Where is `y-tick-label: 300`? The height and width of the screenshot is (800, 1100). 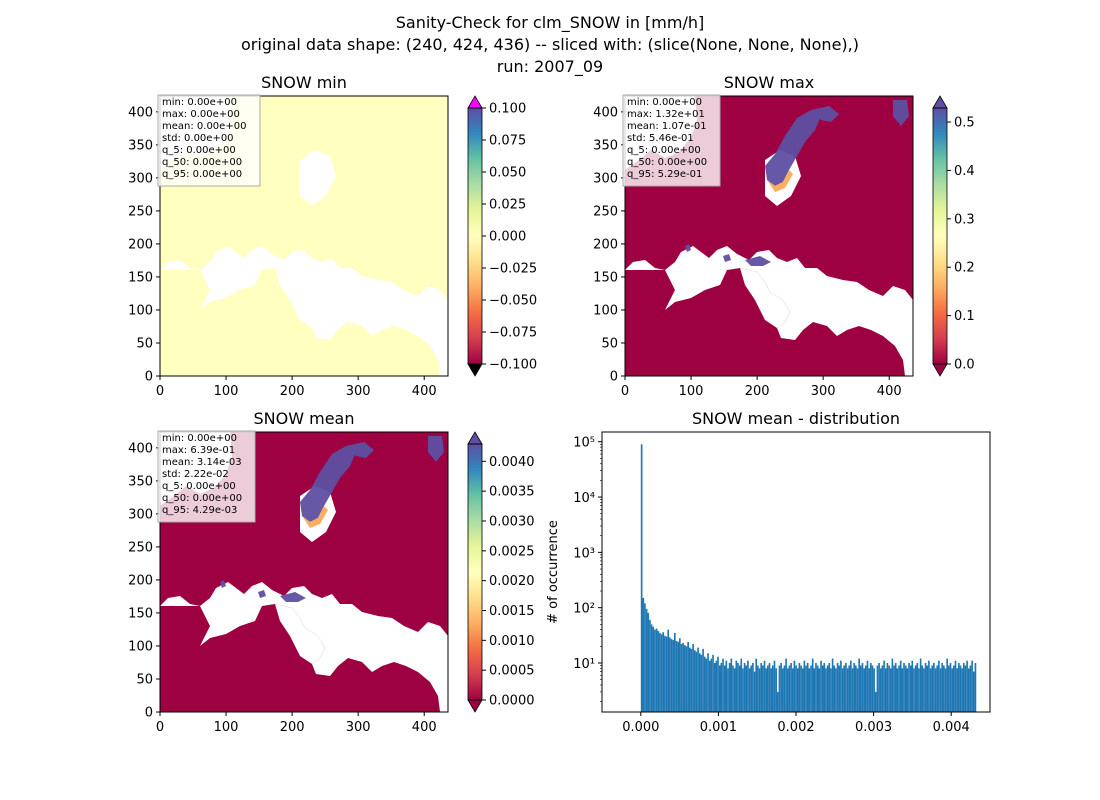
y-tick-label: 300 is located at coordinates (140, 178).